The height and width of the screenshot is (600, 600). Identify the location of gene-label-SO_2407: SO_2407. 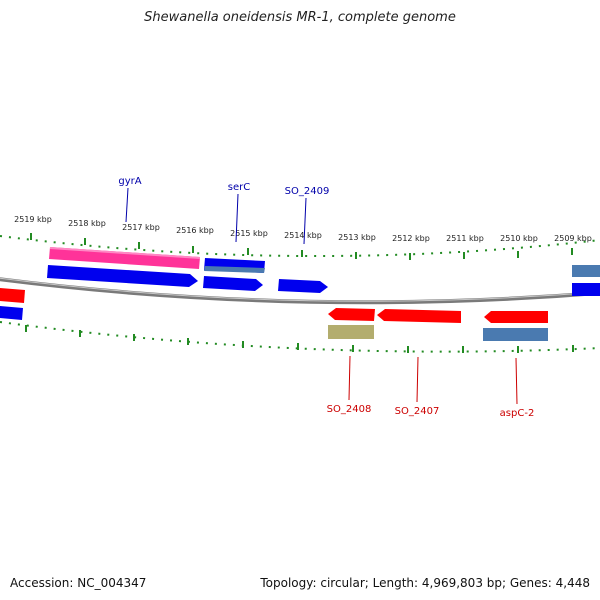
(417, 411).